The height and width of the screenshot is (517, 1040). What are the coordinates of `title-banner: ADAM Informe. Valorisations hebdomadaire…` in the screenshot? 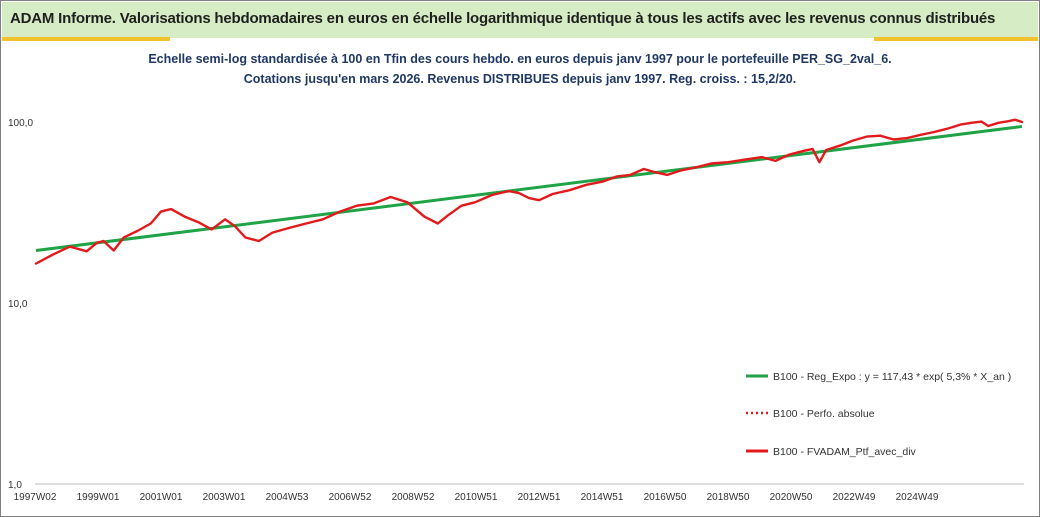 It's located at (520, 20).